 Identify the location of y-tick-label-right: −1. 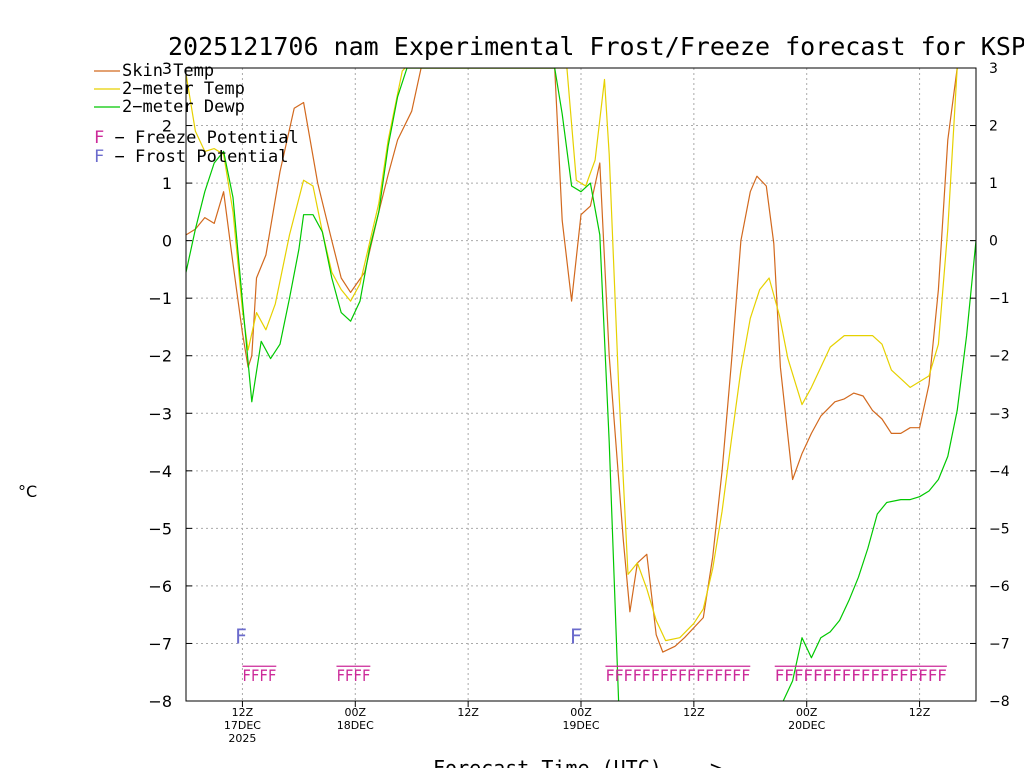
(999, 299).